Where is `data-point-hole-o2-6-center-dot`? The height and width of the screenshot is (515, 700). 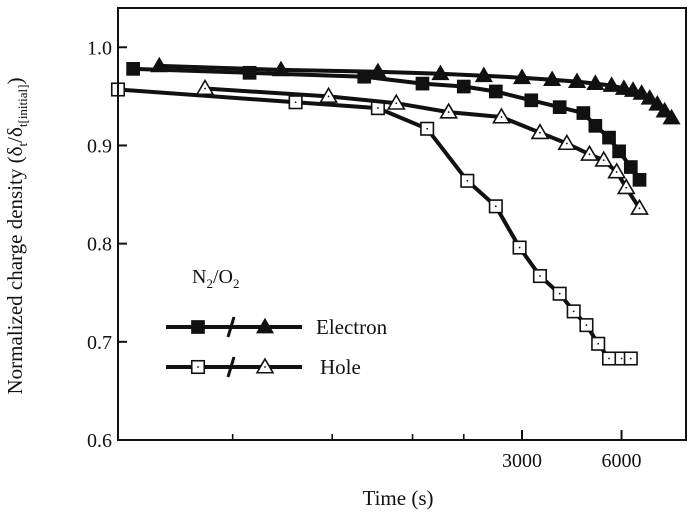 data-point-hole-o2-6-center-dot is located at coordinates (540, 132).